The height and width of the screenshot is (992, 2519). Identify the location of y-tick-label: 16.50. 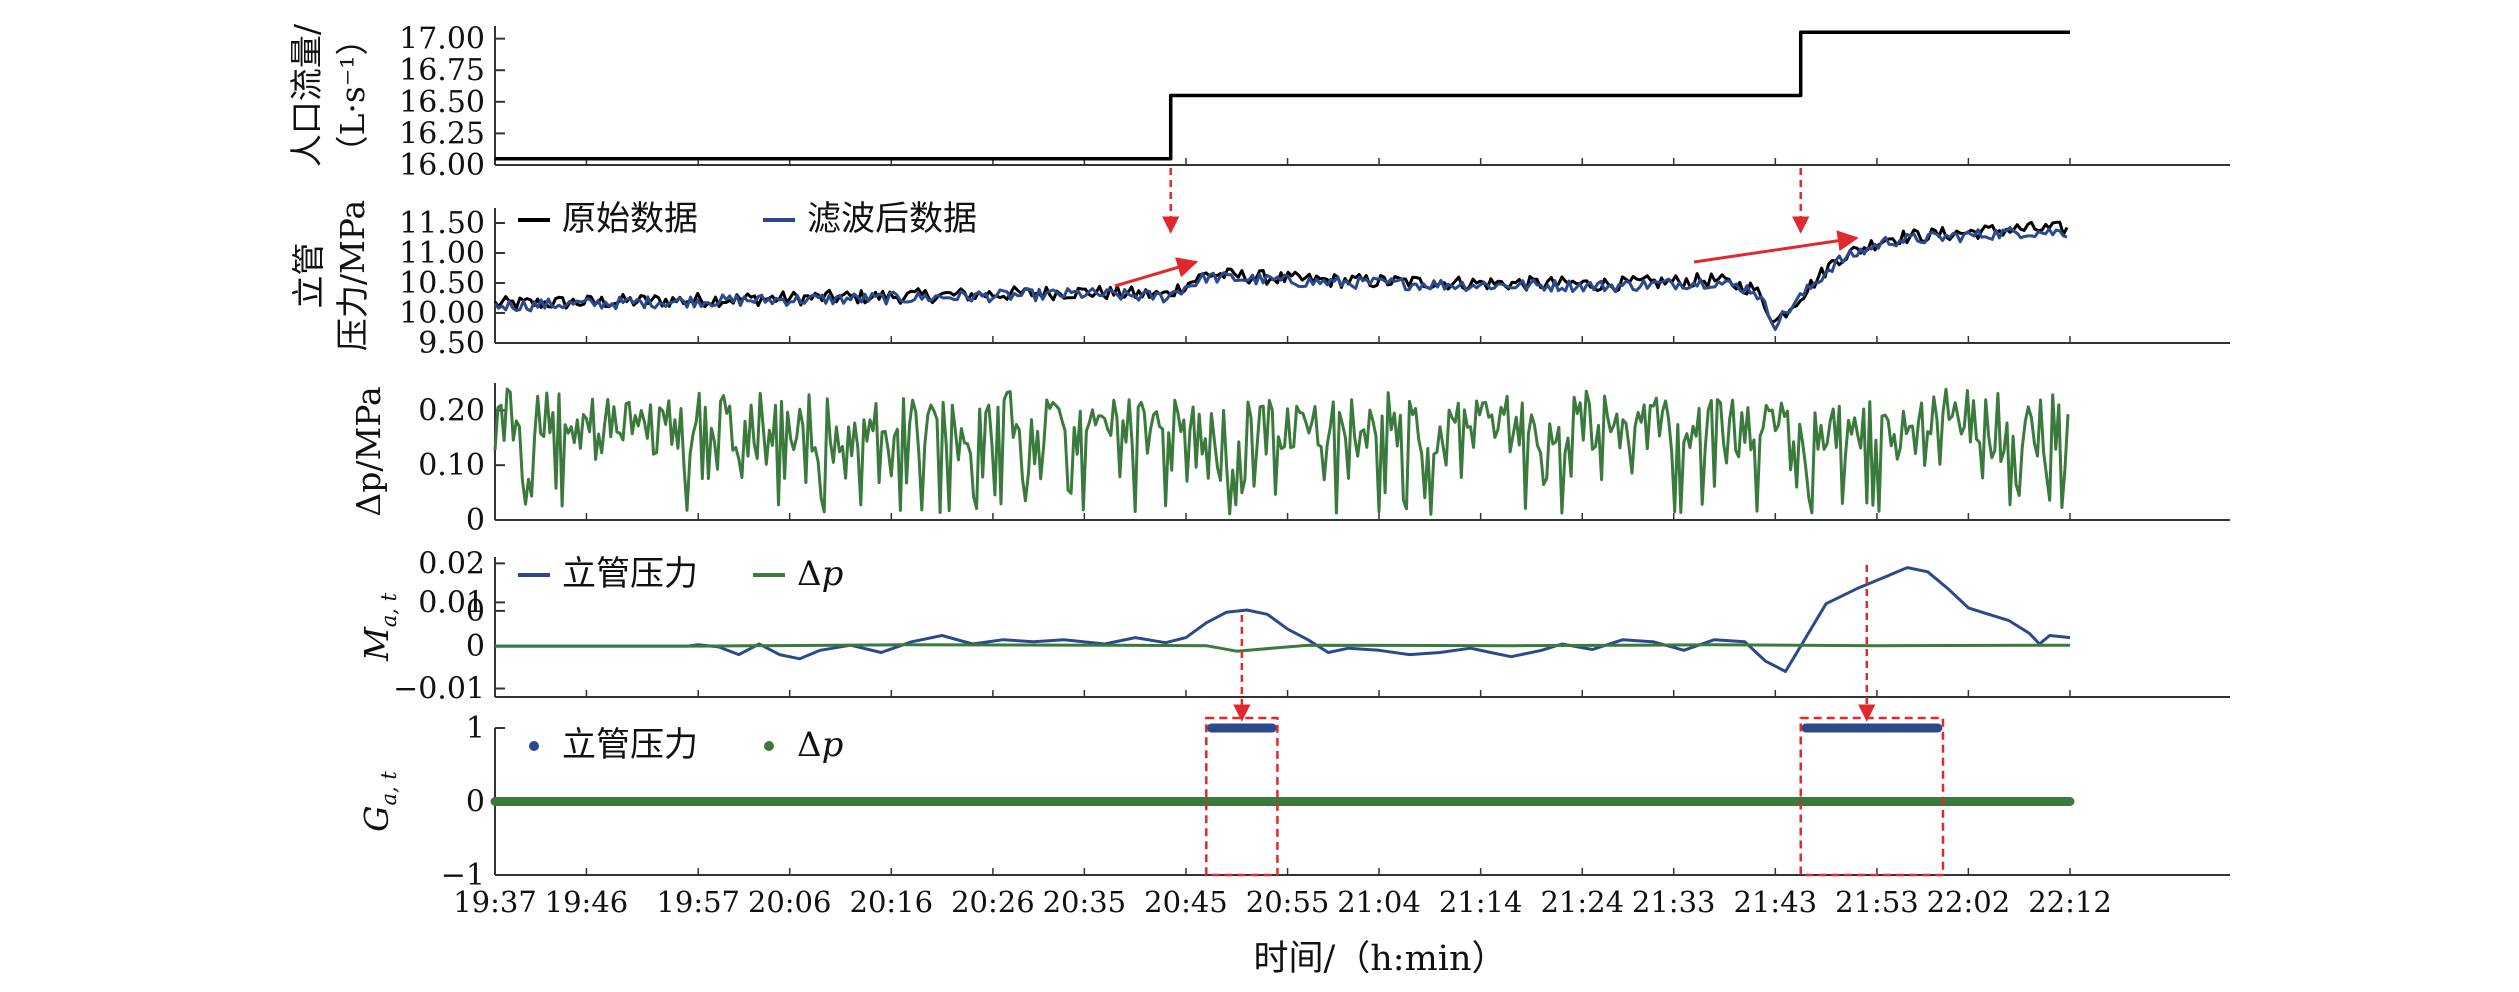
(442, 102).